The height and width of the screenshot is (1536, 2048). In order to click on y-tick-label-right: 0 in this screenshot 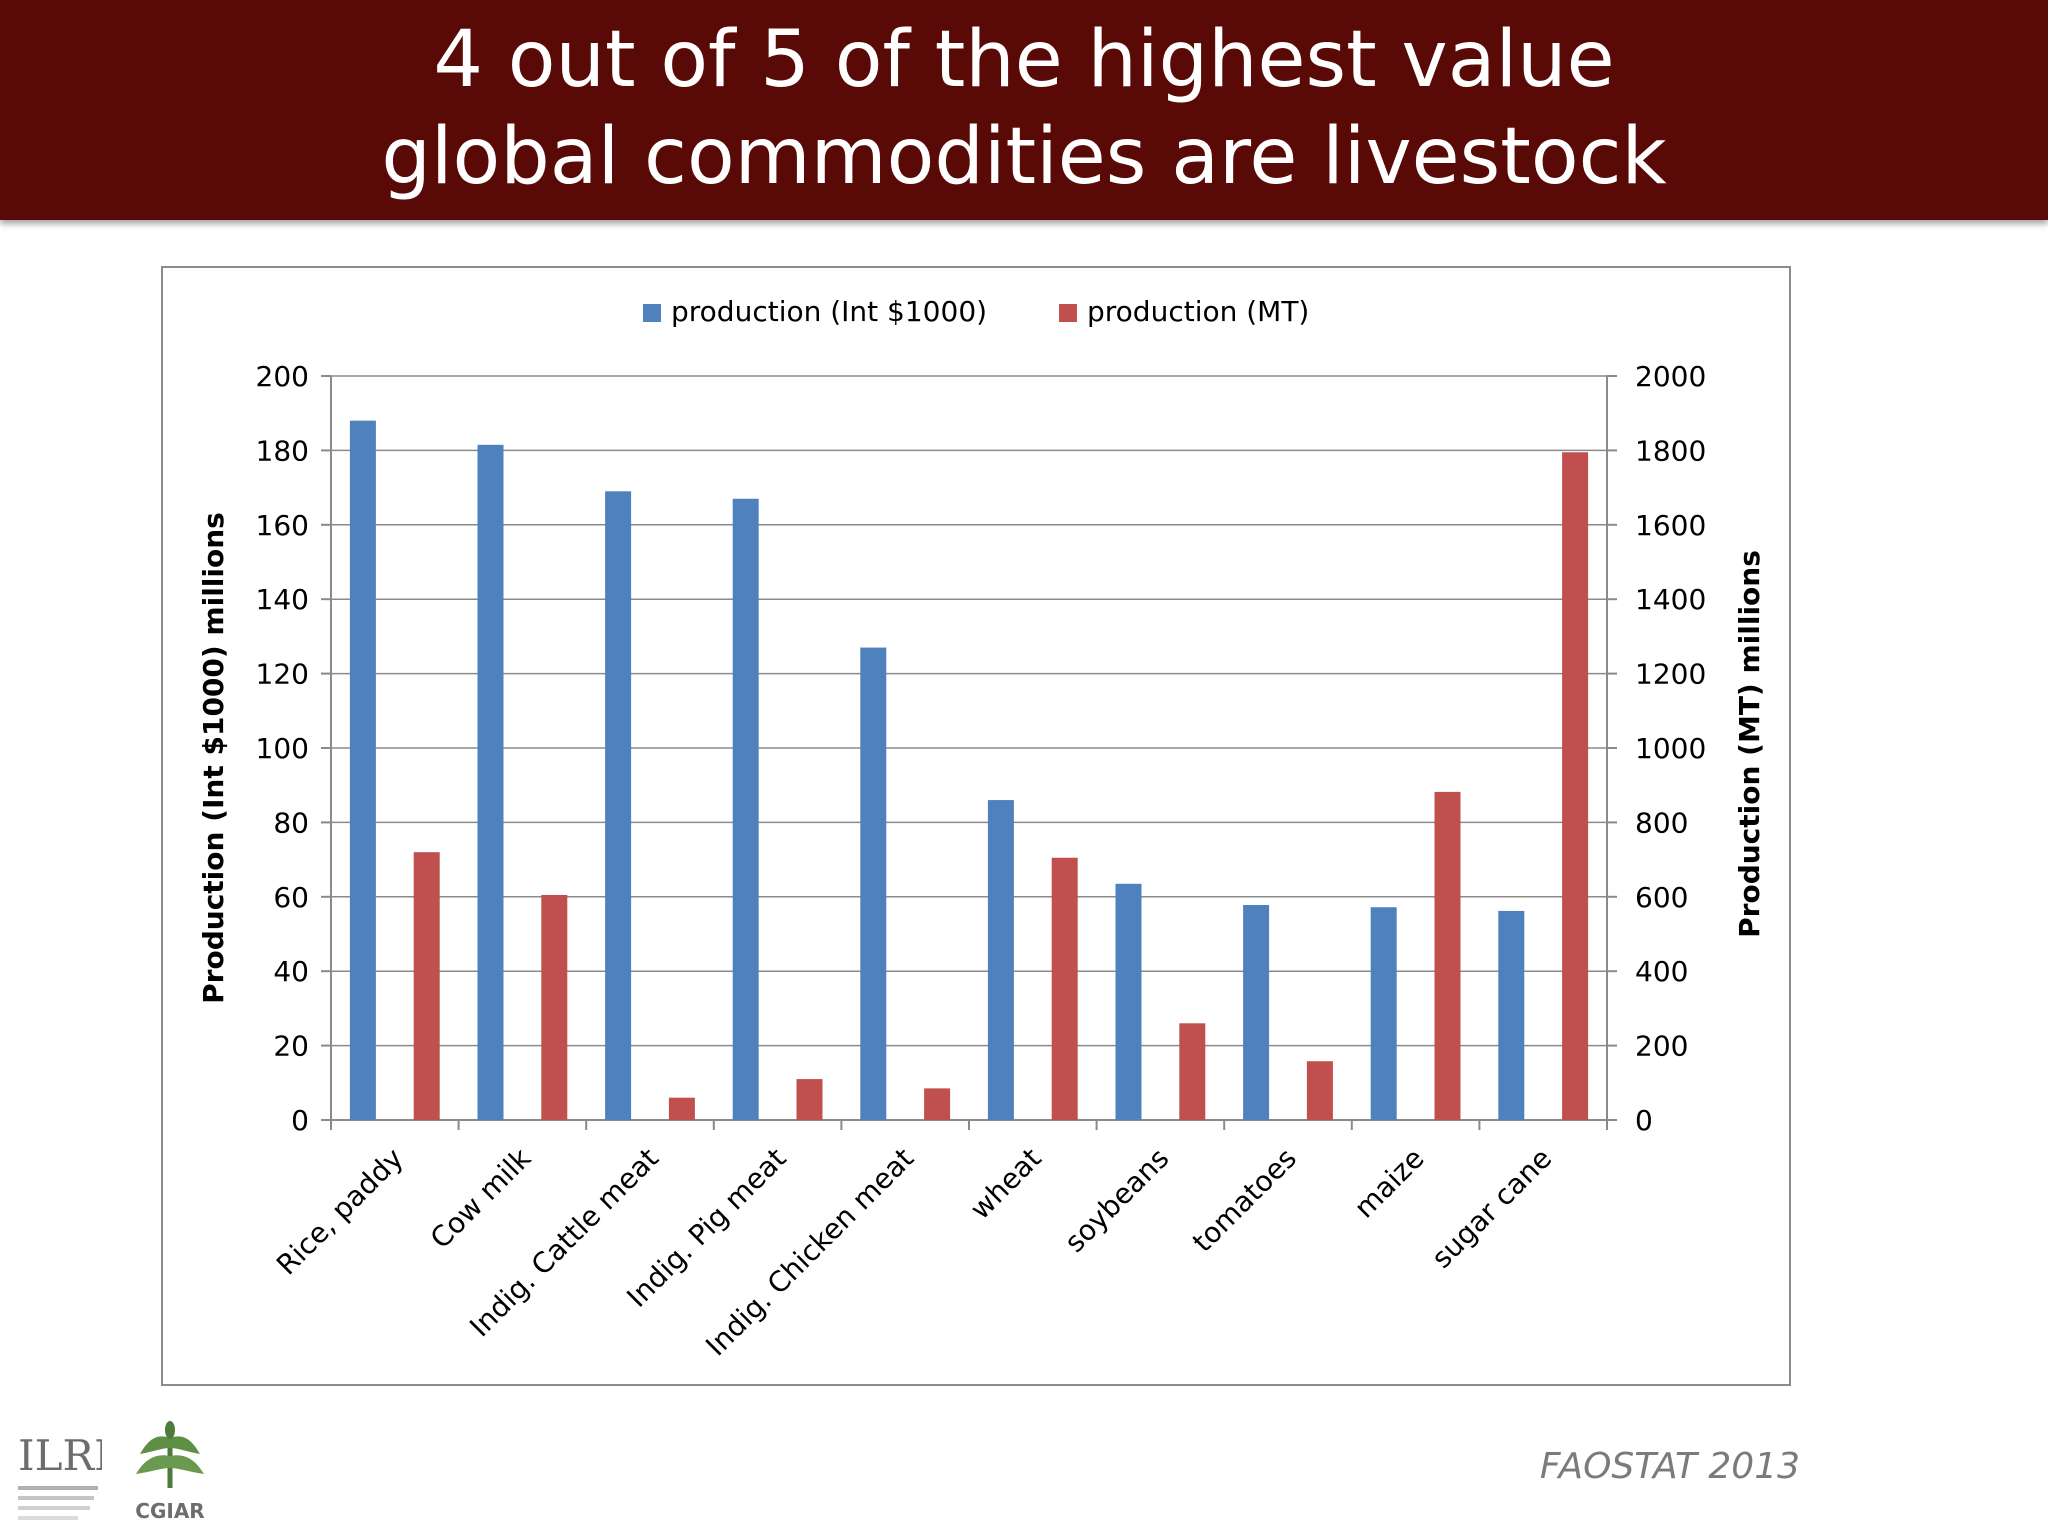, I will do `click(1644, 1120)`.